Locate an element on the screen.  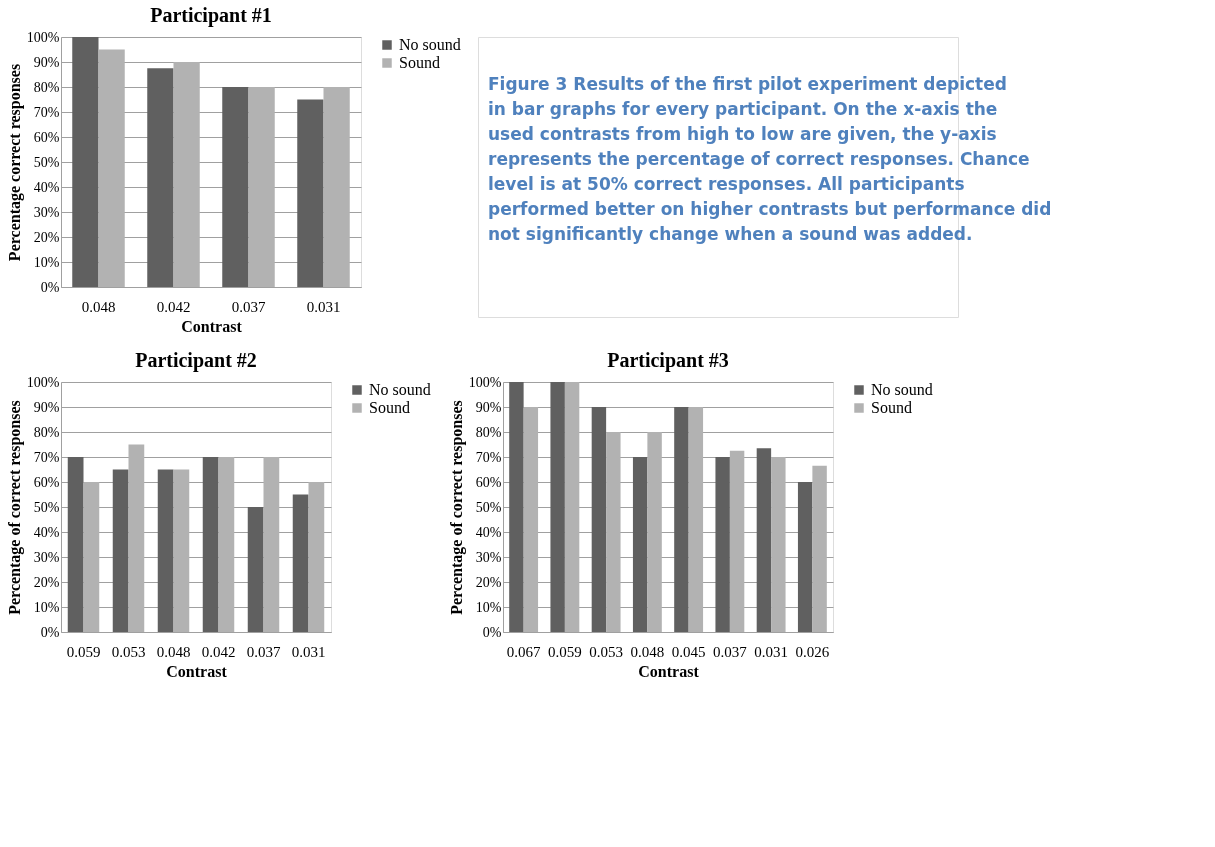
x-tick-label: 0.045 is located at coordinates (688, 651).